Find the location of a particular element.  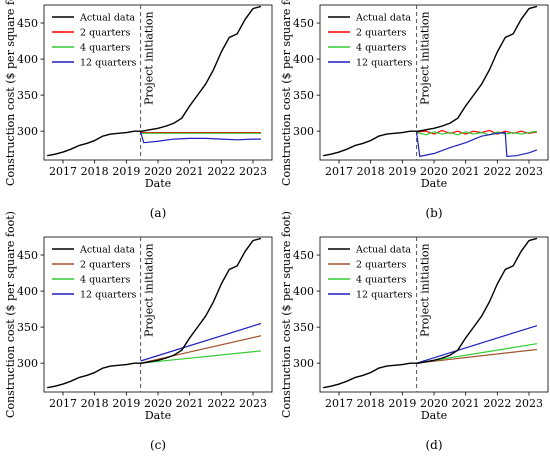

panel-caption: (a) is located at coordinates (158, 213).